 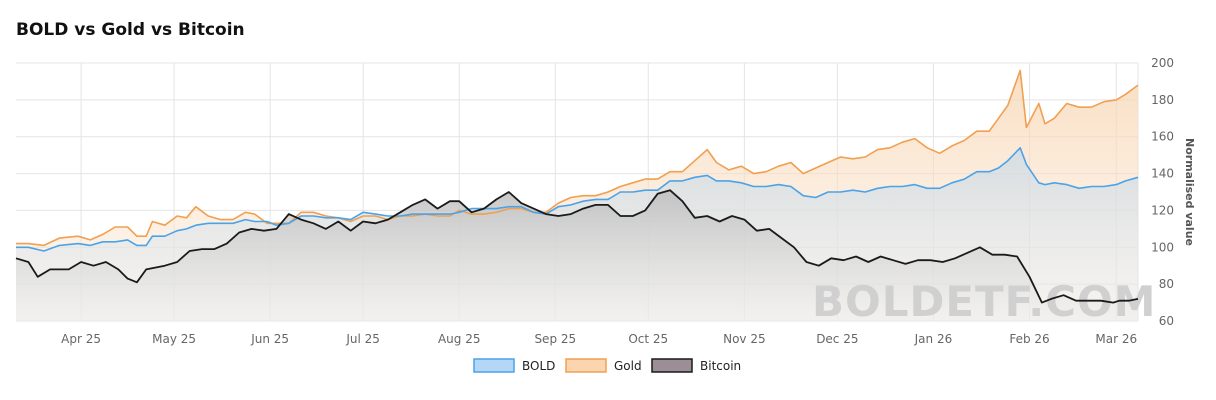 What do you see at coordinates (1189, 192) in the screenshot?
I see `y-axis-label: Normalised value` at bounding box center [1189, 192].